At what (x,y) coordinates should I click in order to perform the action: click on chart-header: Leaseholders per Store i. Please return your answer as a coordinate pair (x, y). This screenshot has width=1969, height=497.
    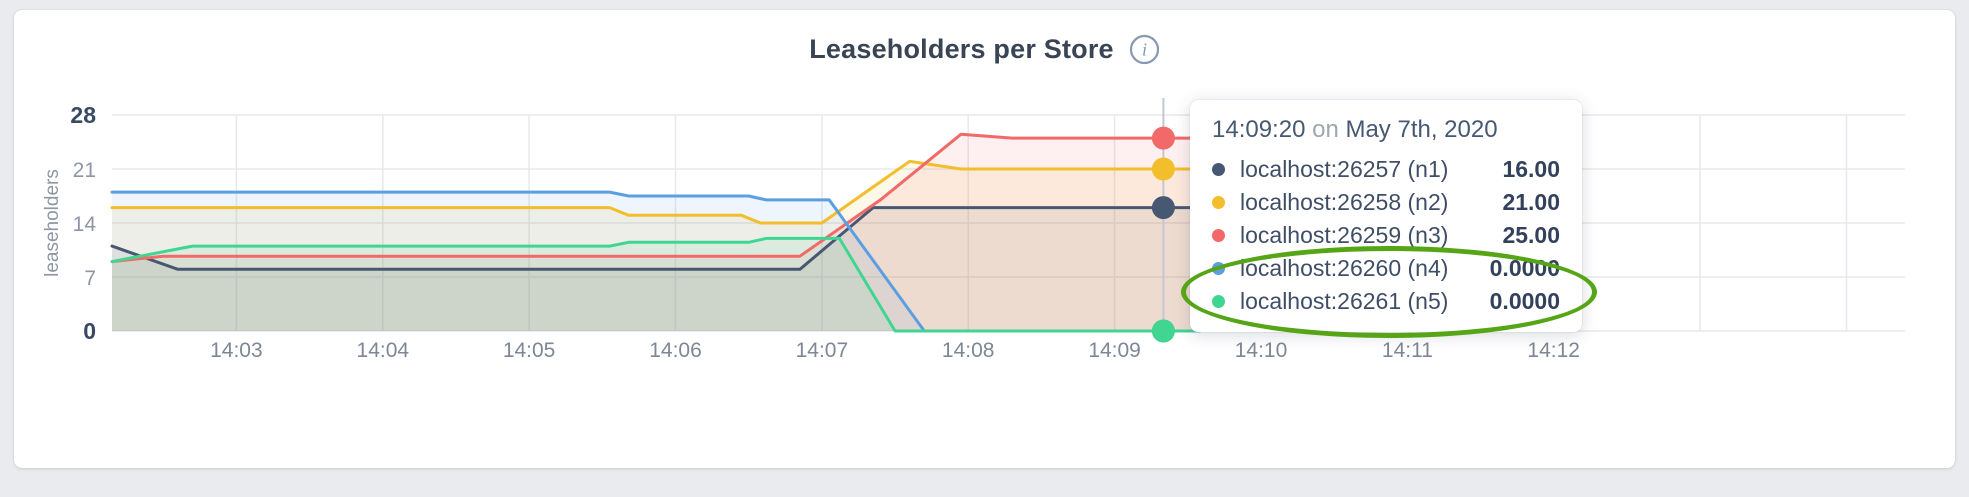
    Looking at the image, I should click on (984, 49).